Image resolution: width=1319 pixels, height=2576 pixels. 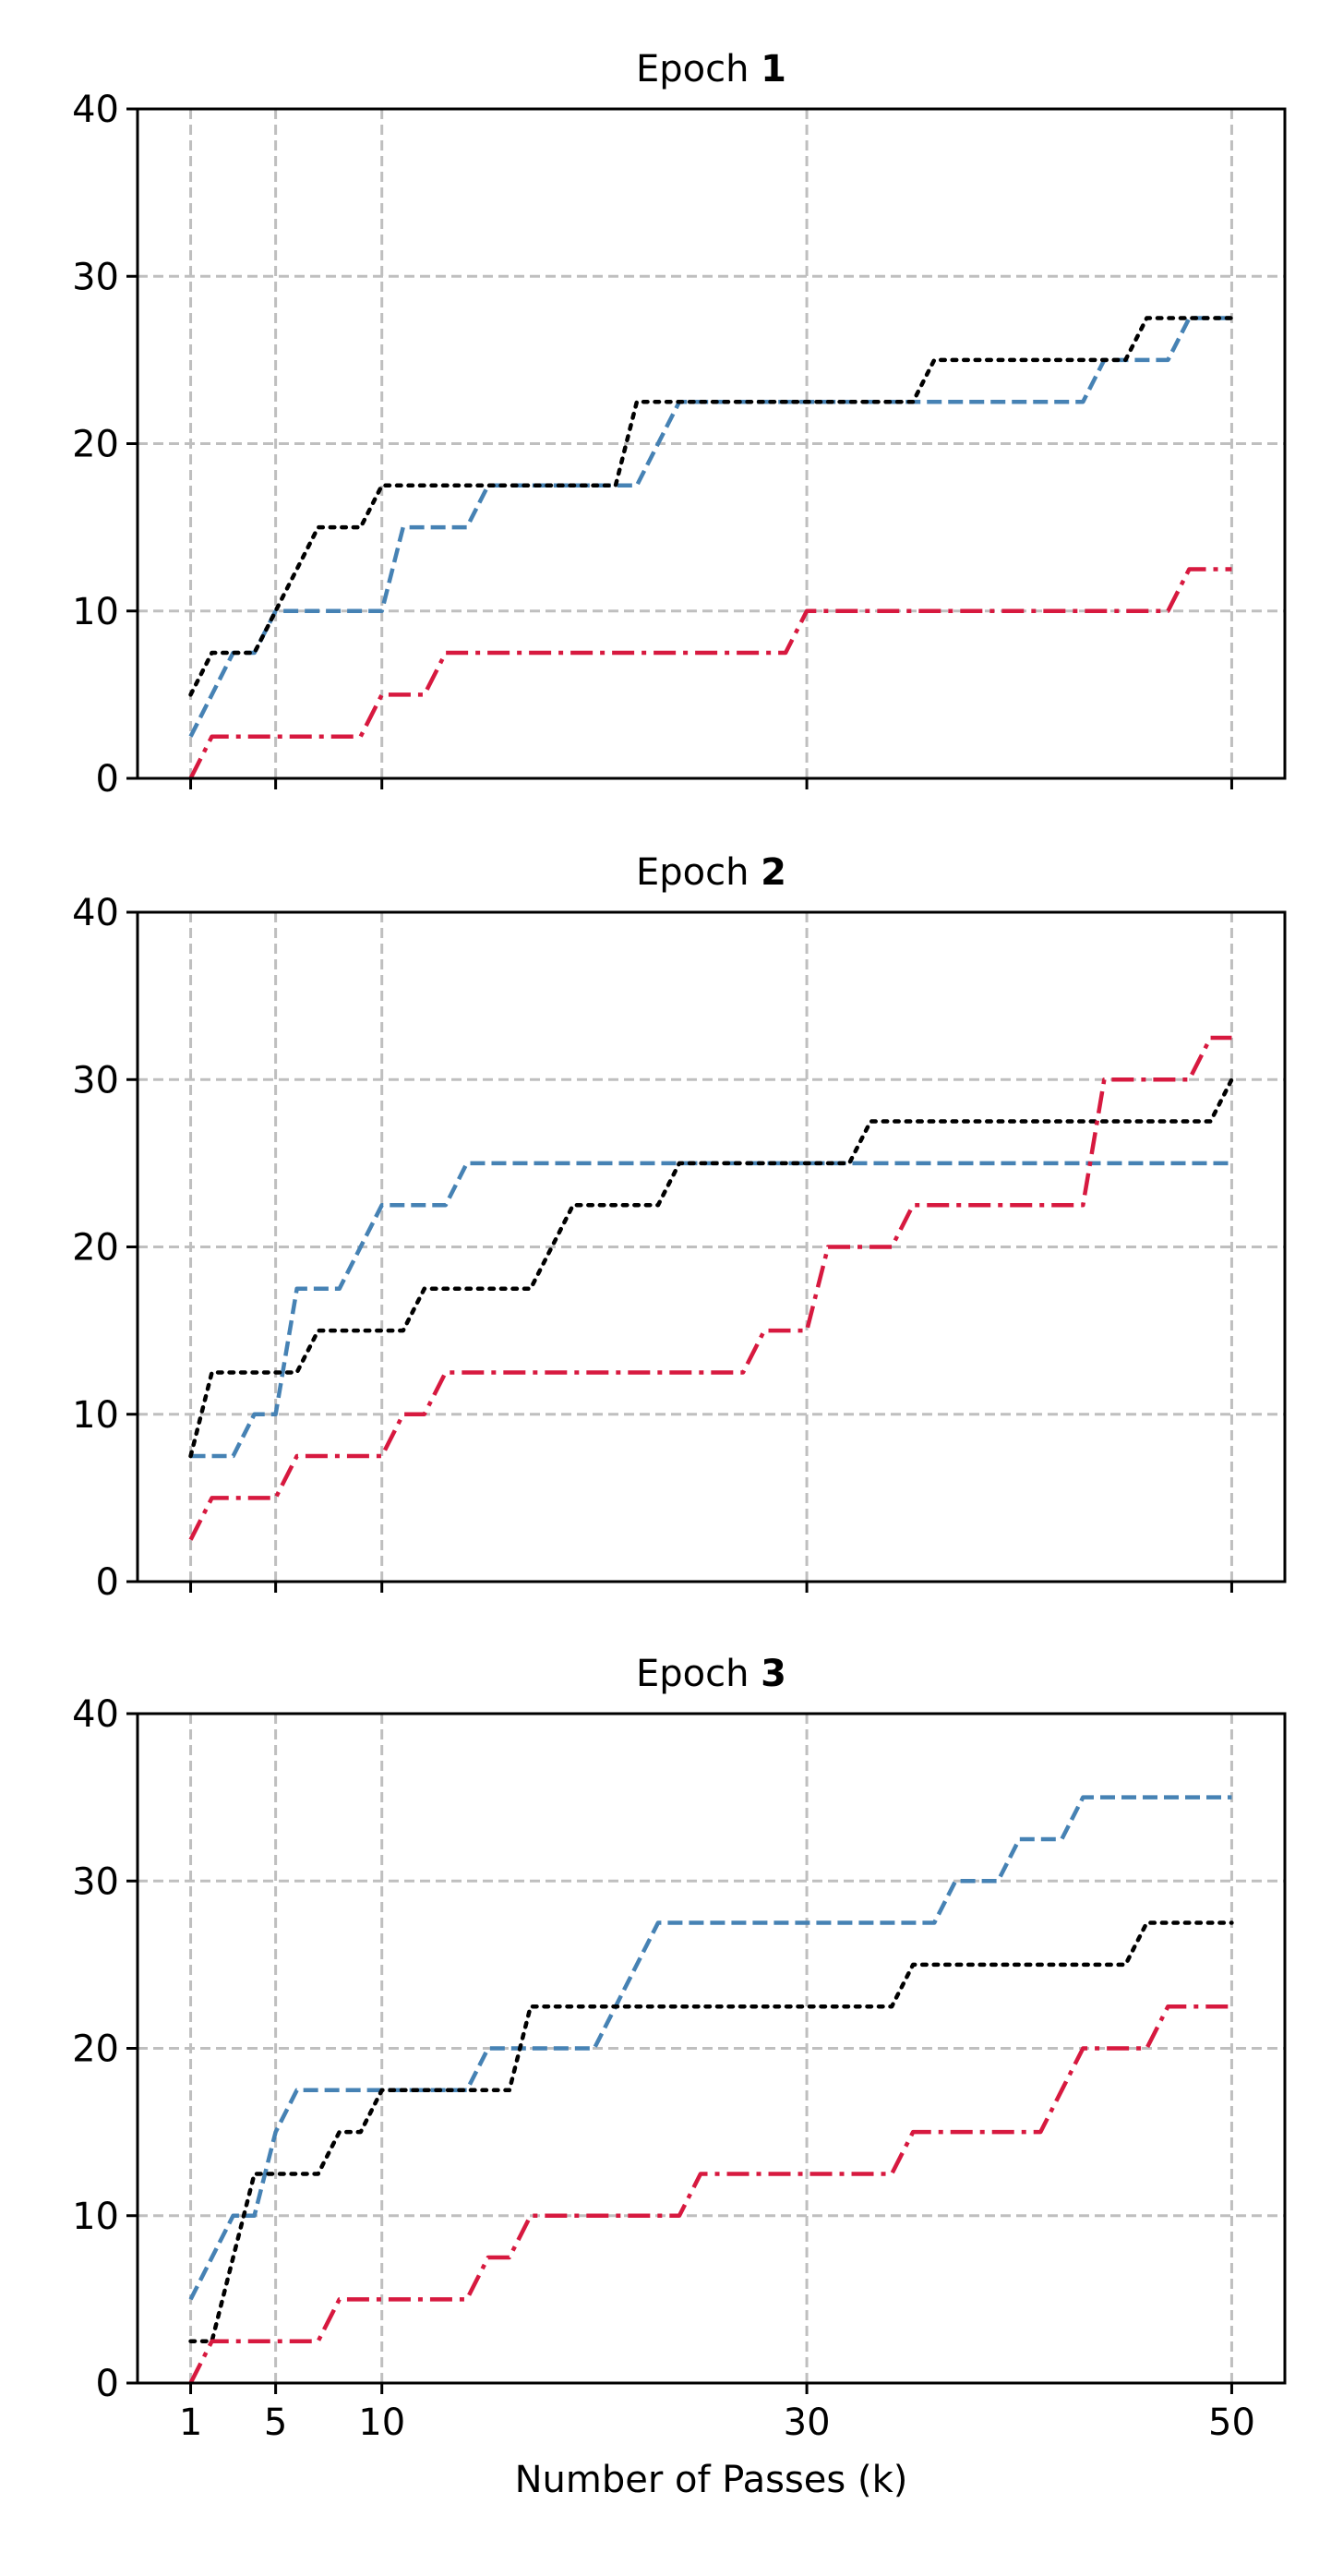 I want to click on chart-title-number: 1, so click(x=774, y=69).